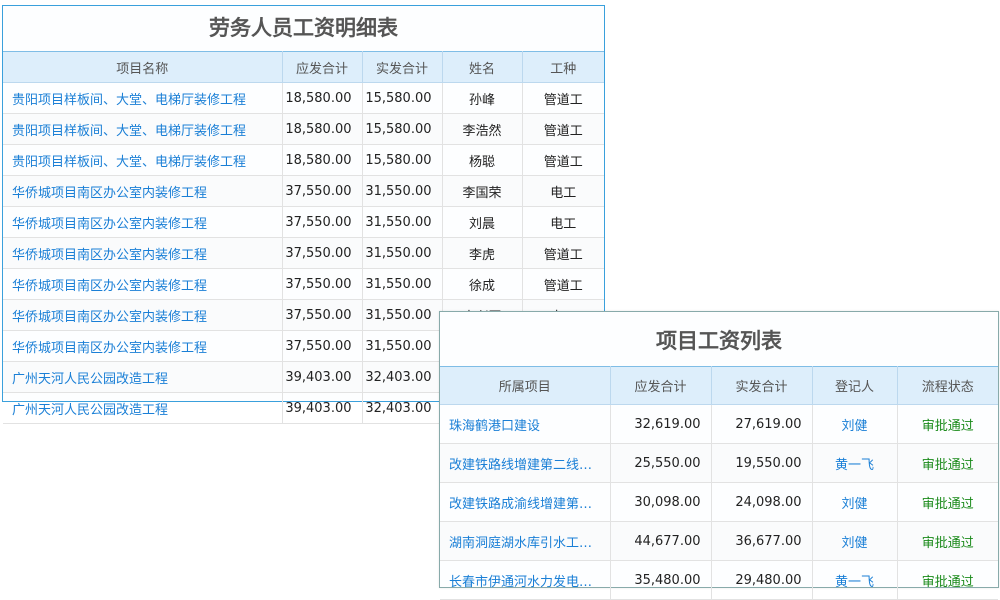  I want to click on table-row: 华侨城项目南区办公室内装修工程 37,550.00 31,550.00 徐成 管道工, so click(303, 284).